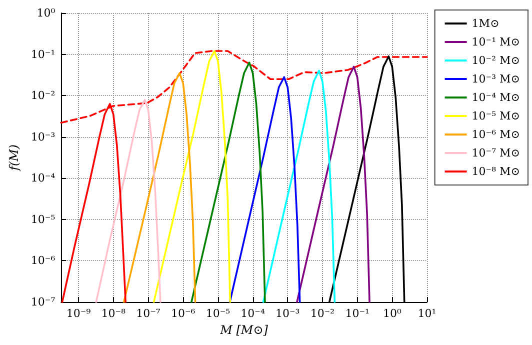 This screenshot has width=532, height=345. I want to click on y-tick-label: 10⁻⁴, so click(43, 178).